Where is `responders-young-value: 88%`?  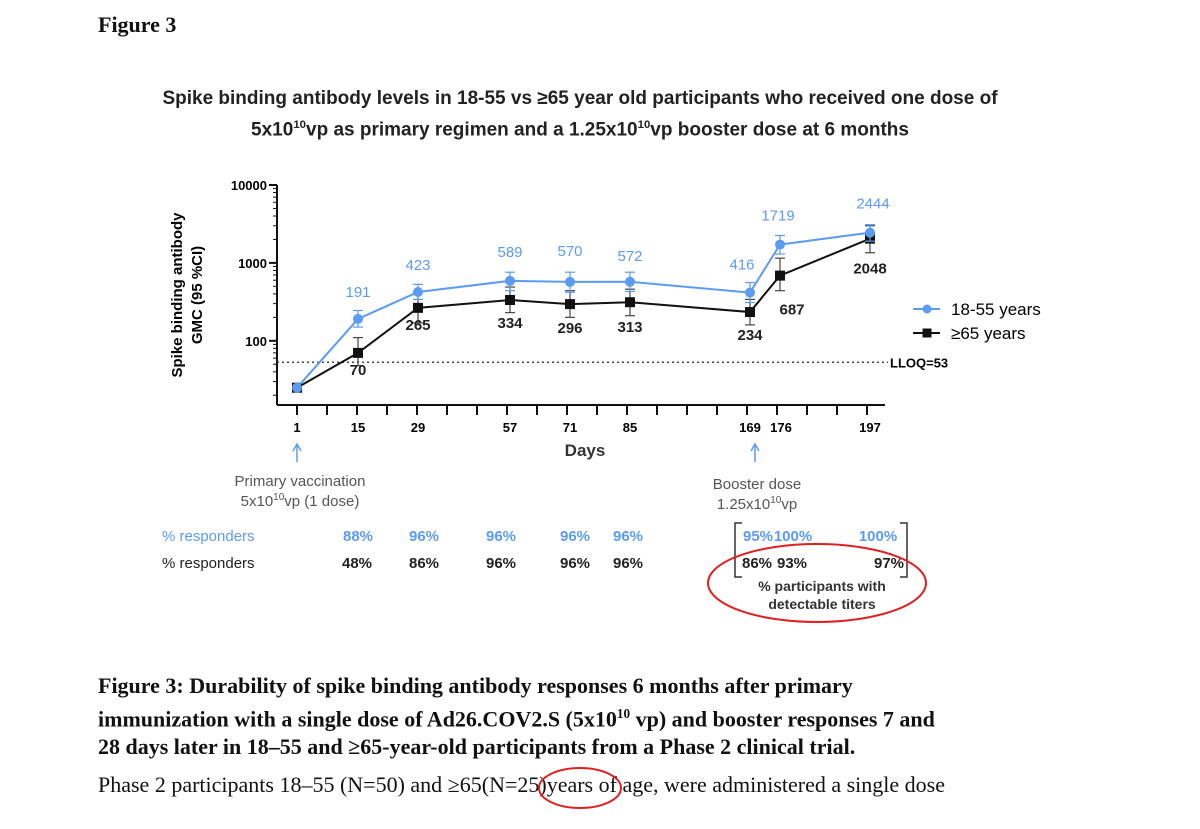
responders-young-value: 88% is located at coordinates (358, 536).